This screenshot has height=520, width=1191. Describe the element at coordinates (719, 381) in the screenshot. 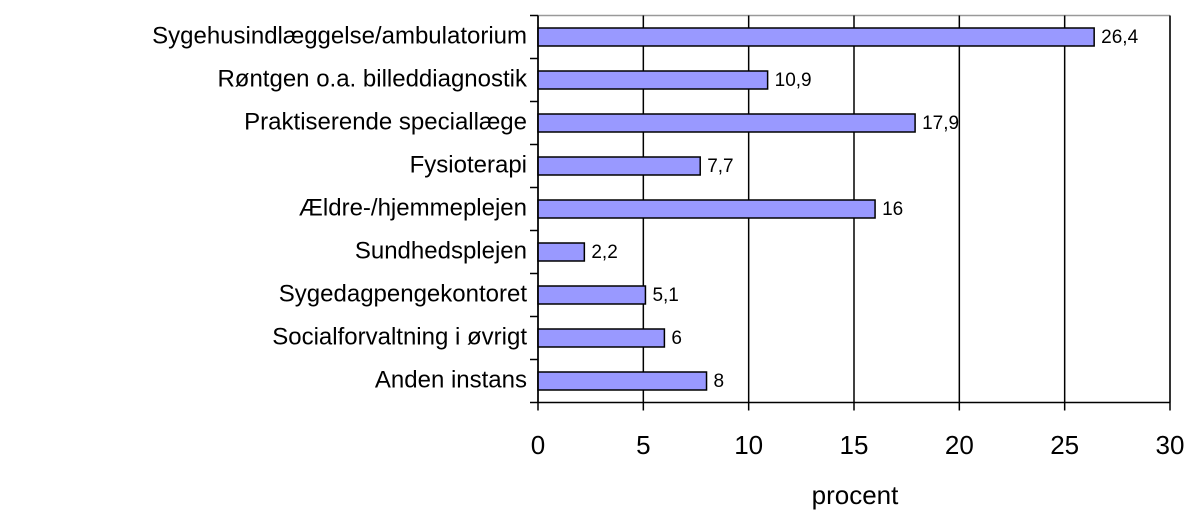

I see `data-label: 8` at that location.